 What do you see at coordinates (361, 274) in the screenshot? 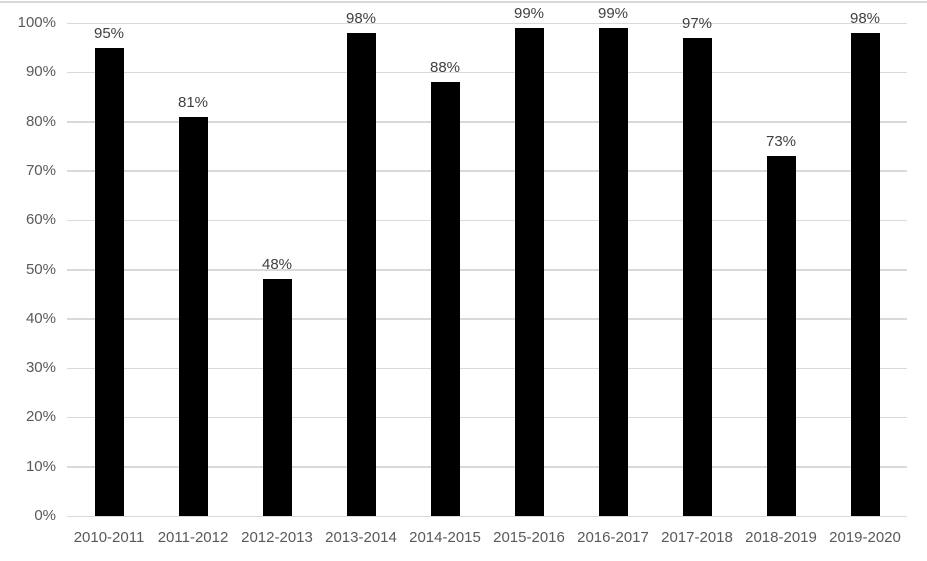
I see `bar-2013-2014` at bounding box center [361, 274].